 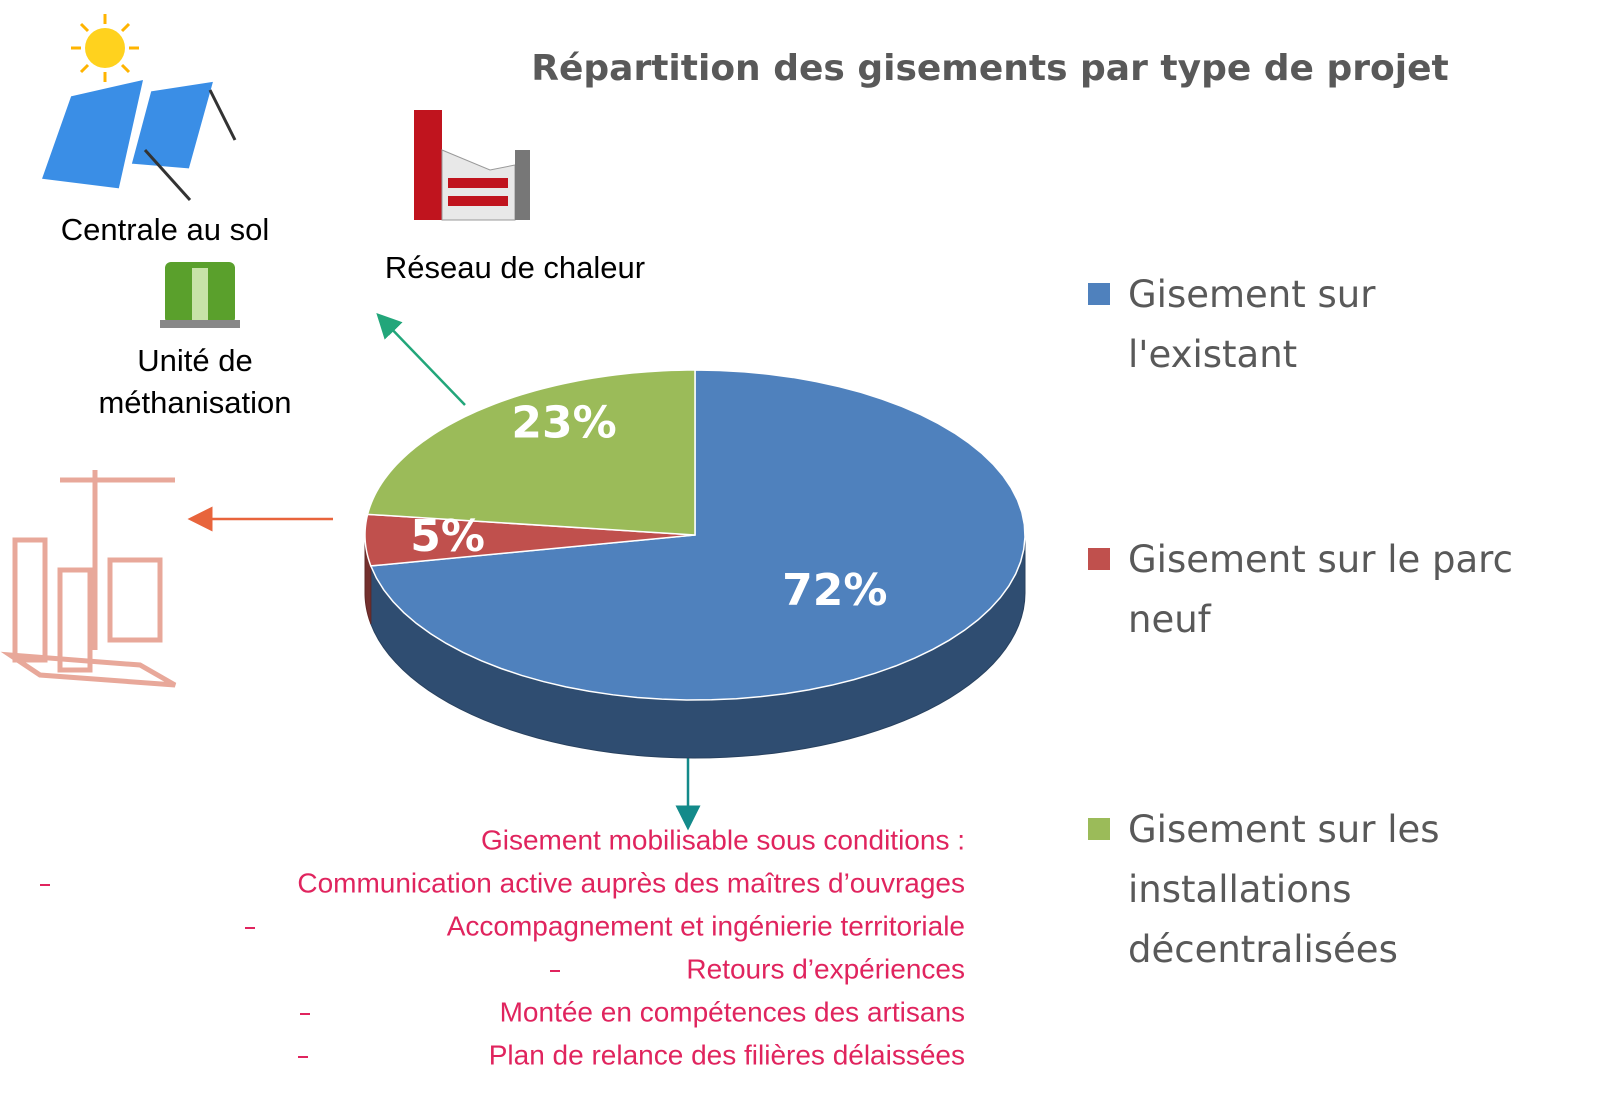 I want to click on solar-icon, so click(x=137, y=108).